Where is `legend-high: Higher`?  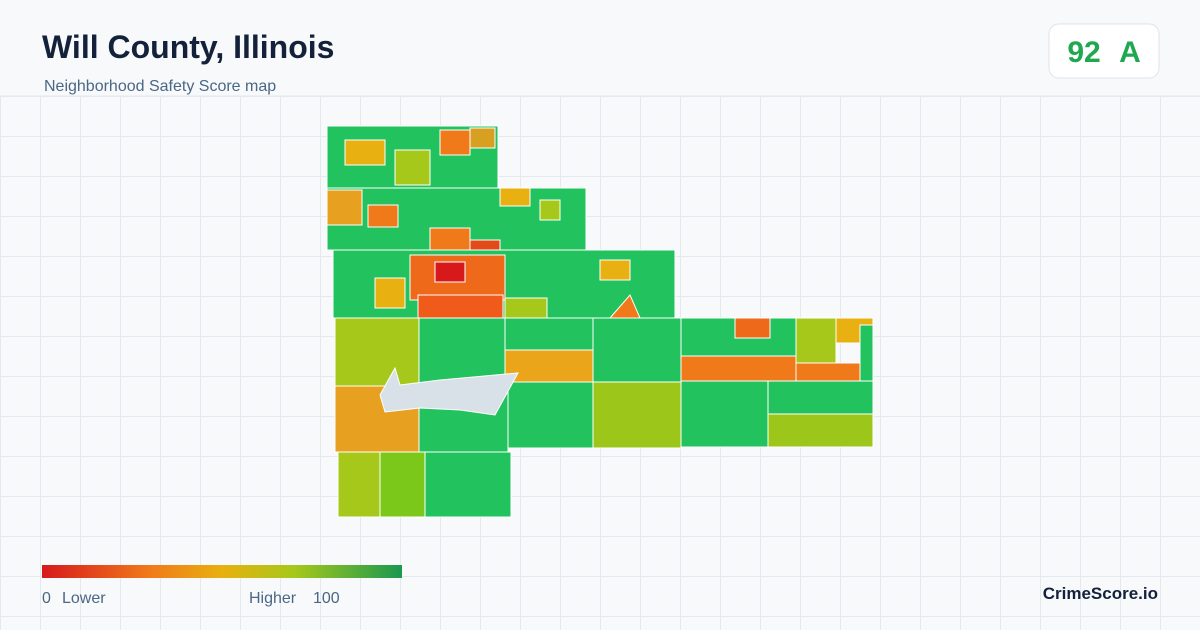 legend-high: Higher is located at coordinates (273, 598).